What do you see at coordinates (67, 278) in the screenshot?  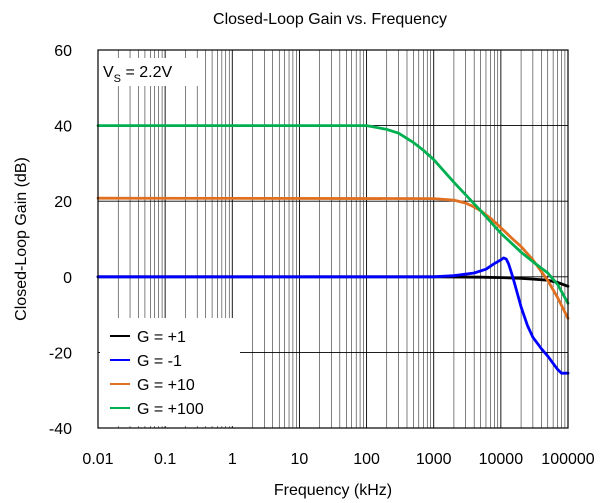 I see `y-tick-label: 0` at bounding box center [67, 278].